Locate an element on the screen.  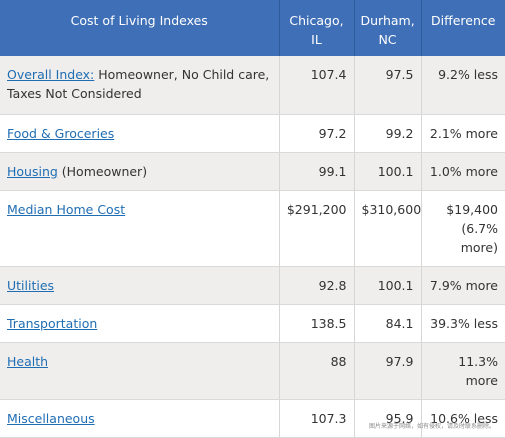
index-name-cell: Housing (Homeowner) is located at coordinates (140, 171).